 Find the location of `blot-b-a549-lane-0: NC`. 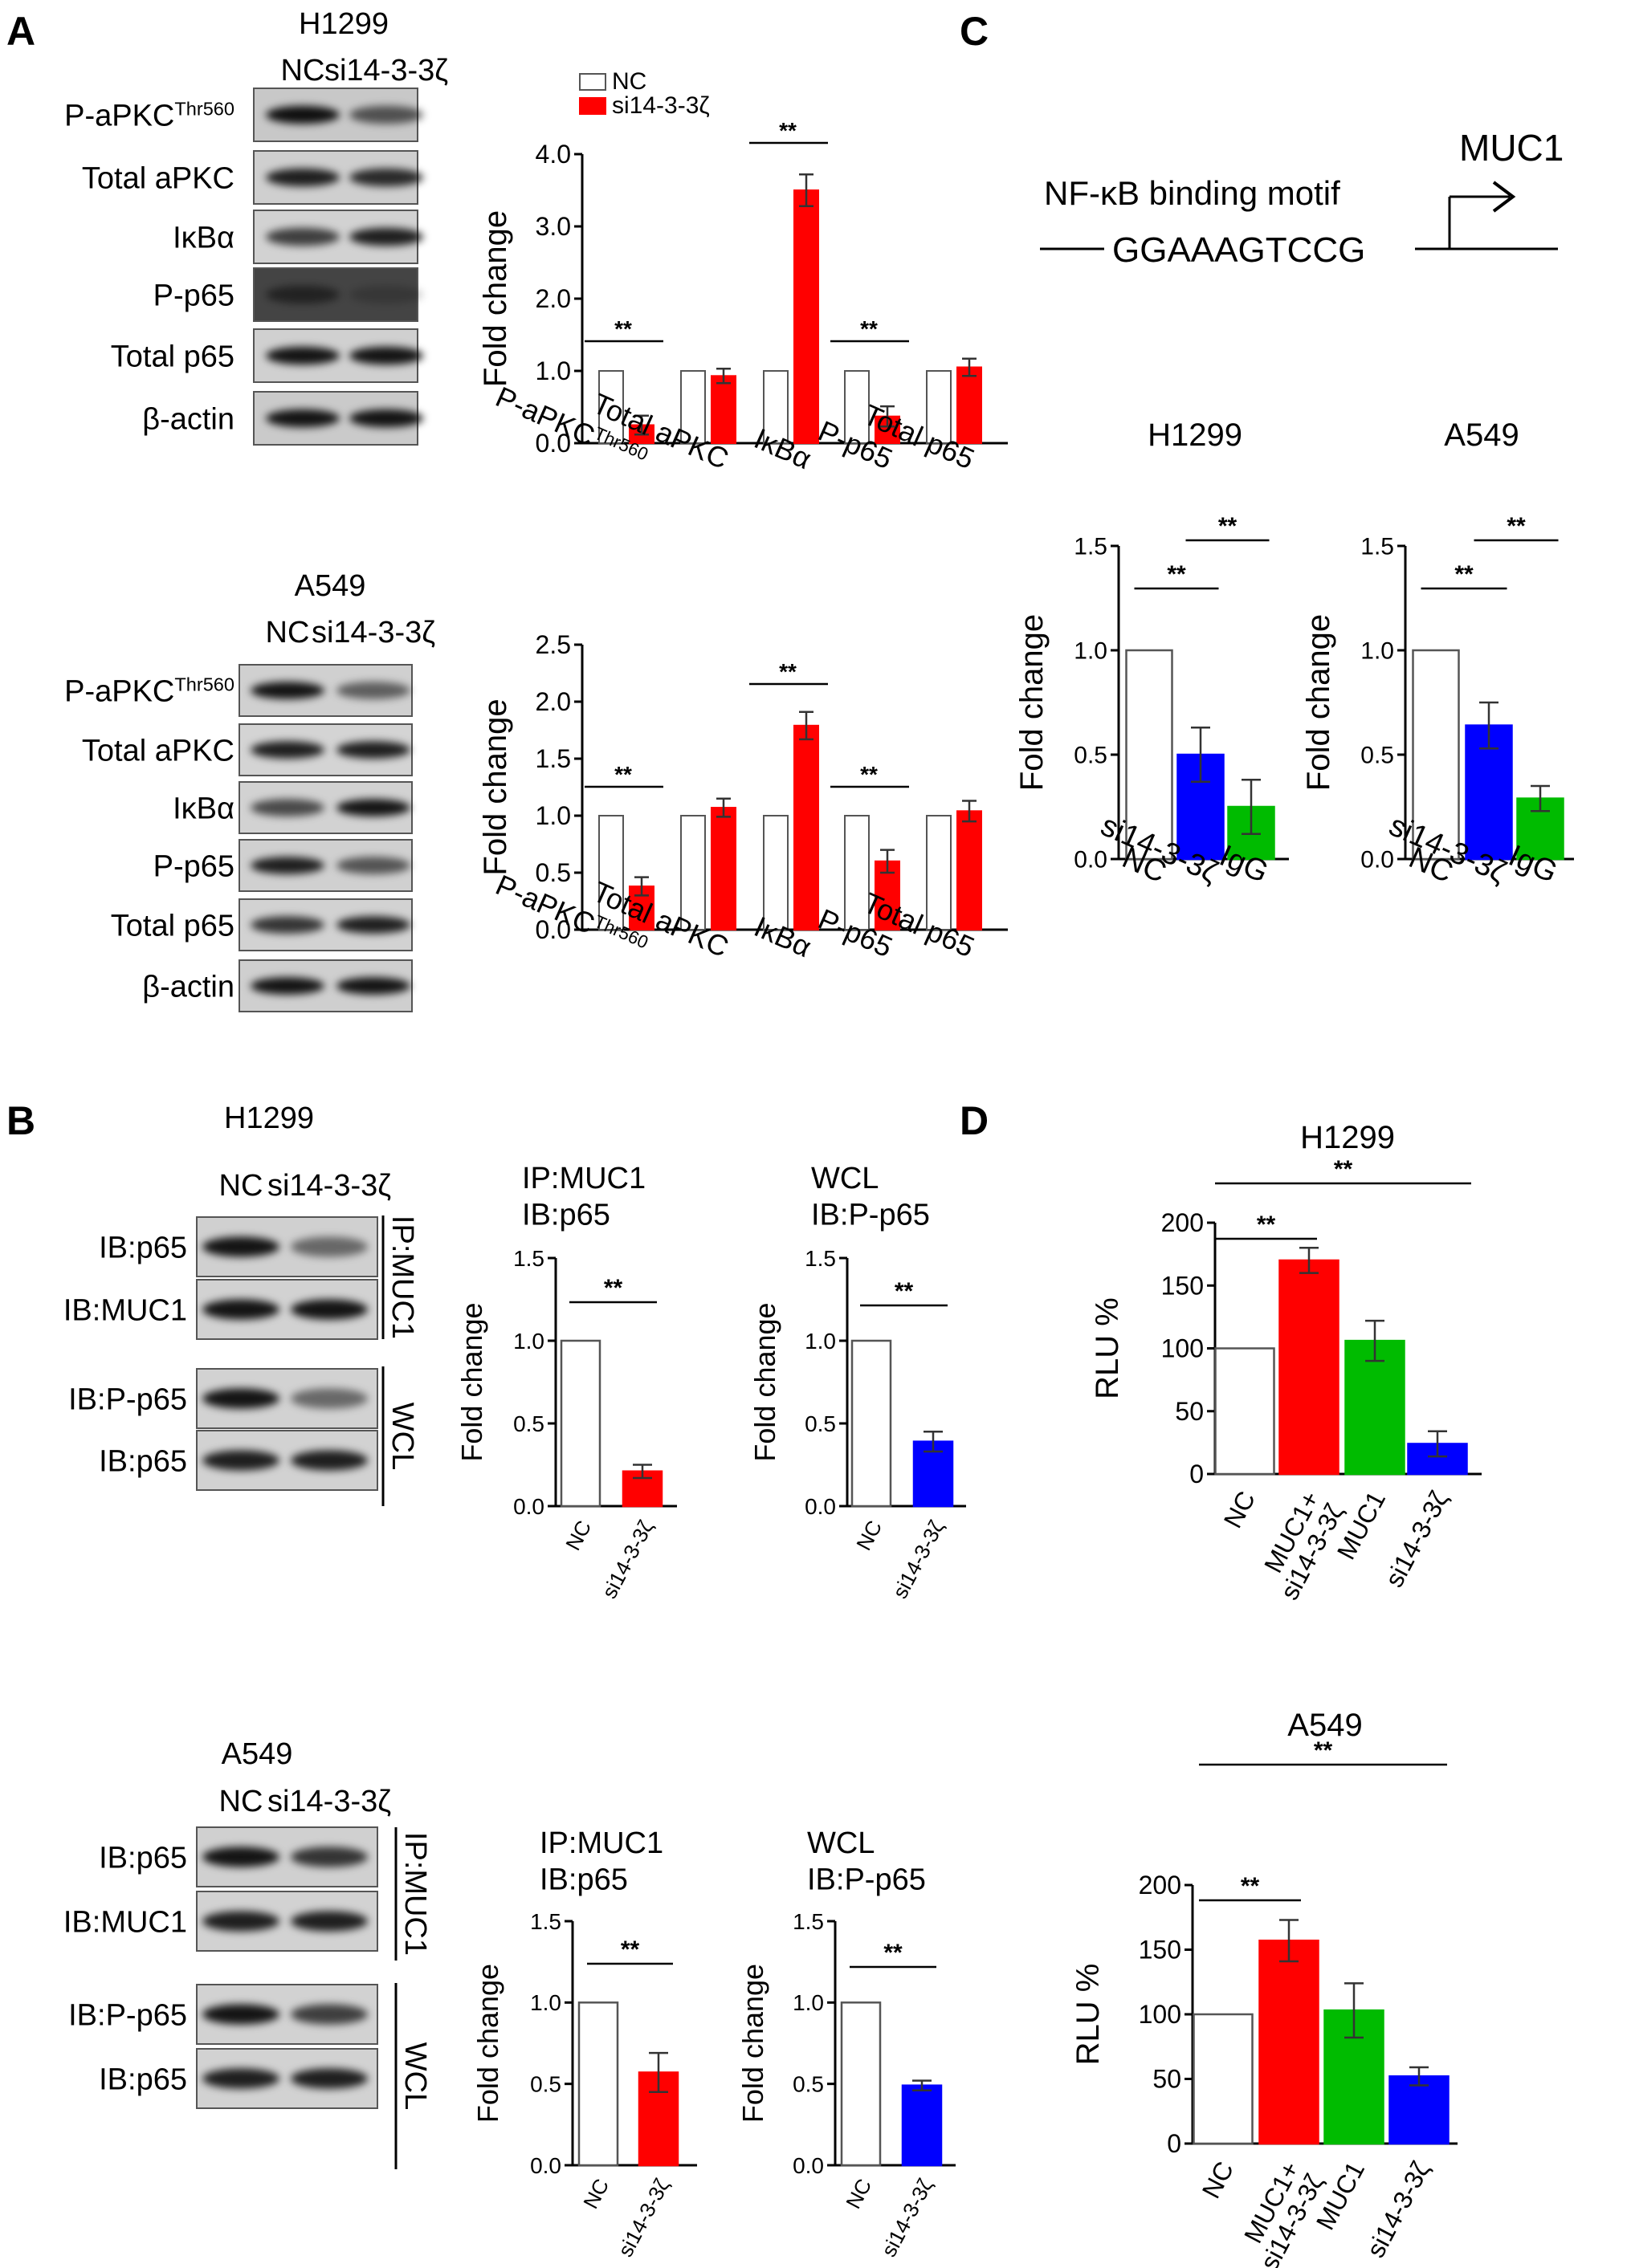

blot-b-a549-lane-0: NC is located at coordinates (241, 1801).